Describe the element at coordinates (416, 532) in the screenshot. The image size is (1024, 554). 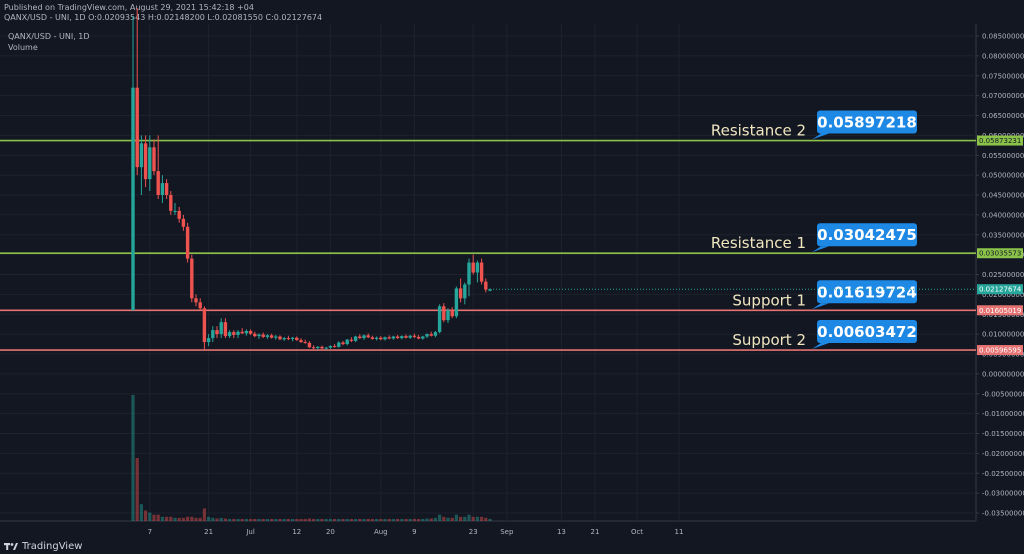
I see `time-axis: 7 21 Jul 12 20 Aug 9 23 Sep 13 21 Oct 11` at that location.